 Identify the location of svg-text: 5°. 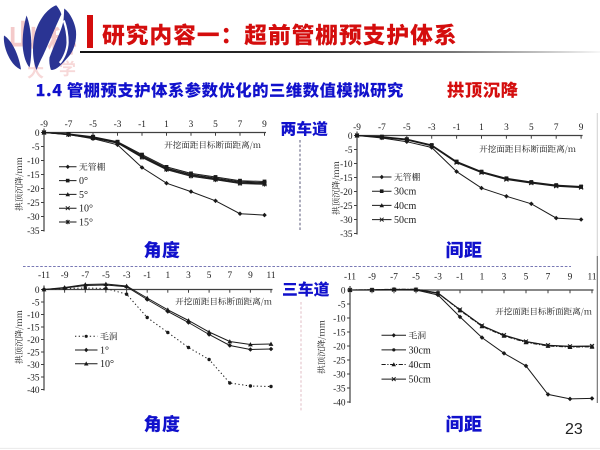
(83, 195).